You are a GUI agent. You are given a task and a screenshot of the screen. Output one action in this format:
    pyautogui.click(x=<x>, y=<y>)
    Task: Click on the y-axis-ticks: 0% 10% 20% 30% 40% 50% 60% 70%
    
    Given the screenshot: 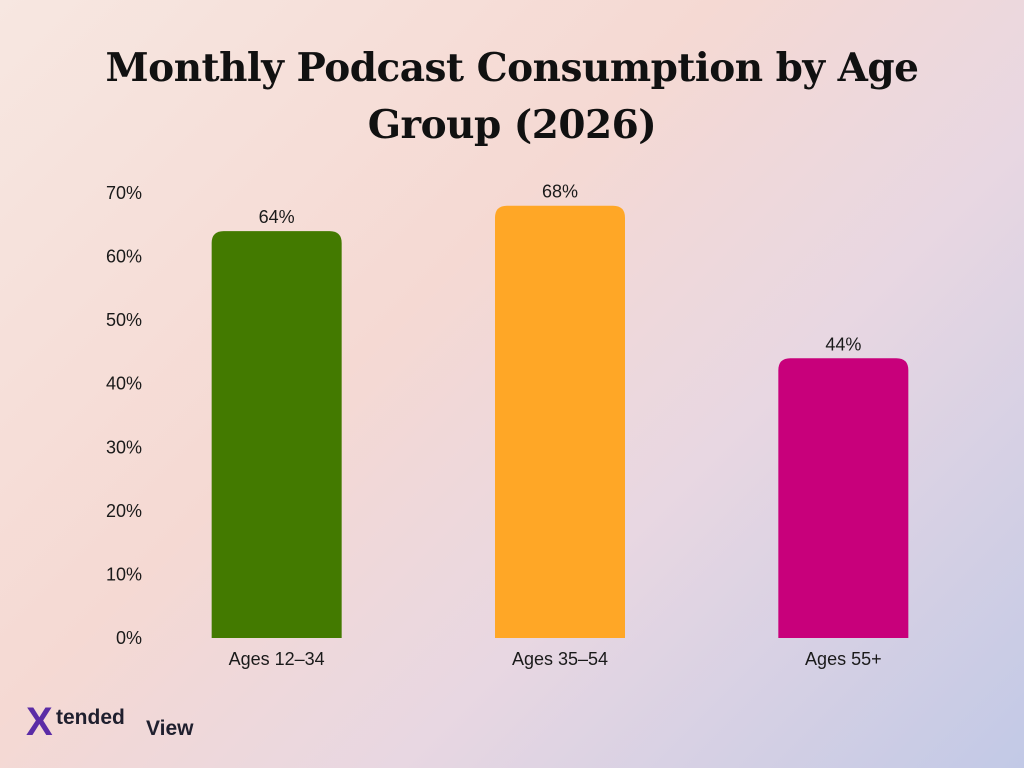 What is the action you would take?
    pyautogui.click(x=124, y=415)
    